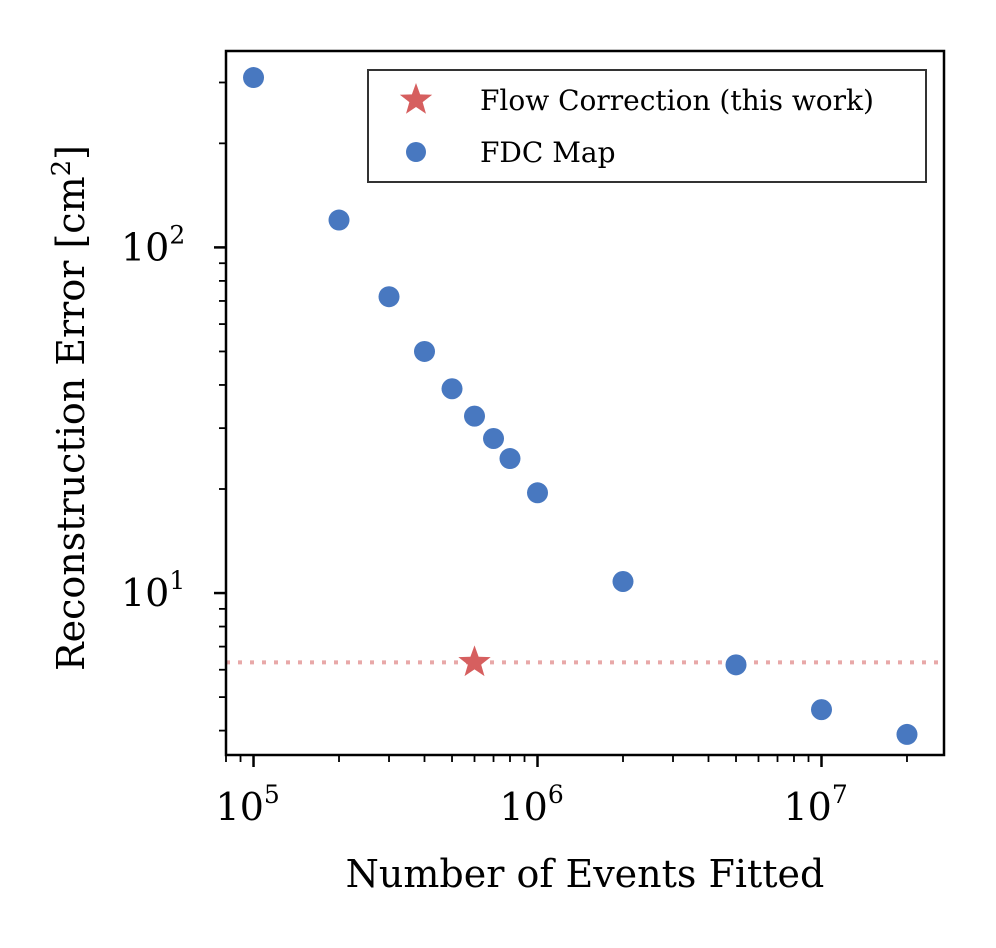  What do you see at coordinates (153, 590) in the screenshot?
I see `y-tick-label: 10¹` at bounding box center [153, 590].